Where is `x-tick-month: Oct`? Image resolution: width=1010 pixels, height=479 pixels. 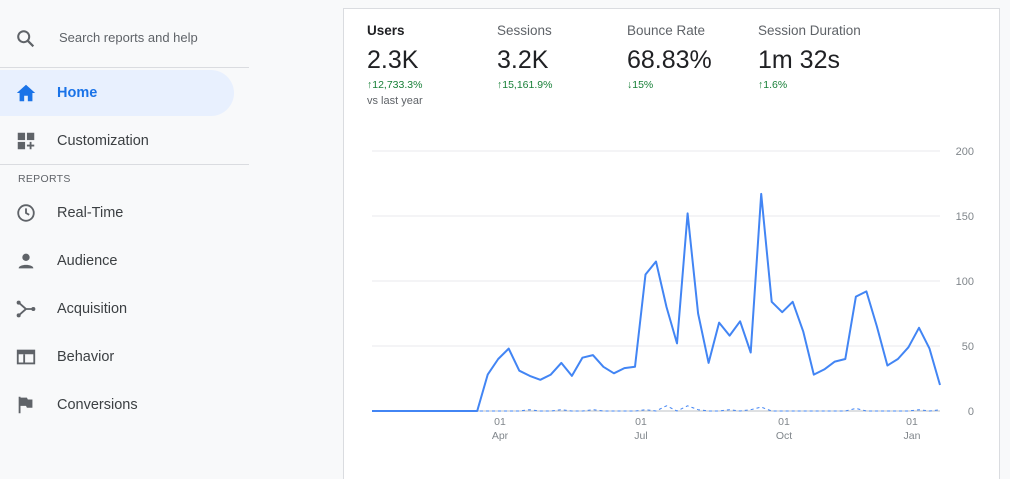 x-tick-month: Oct is located at coordinates (784, 436).